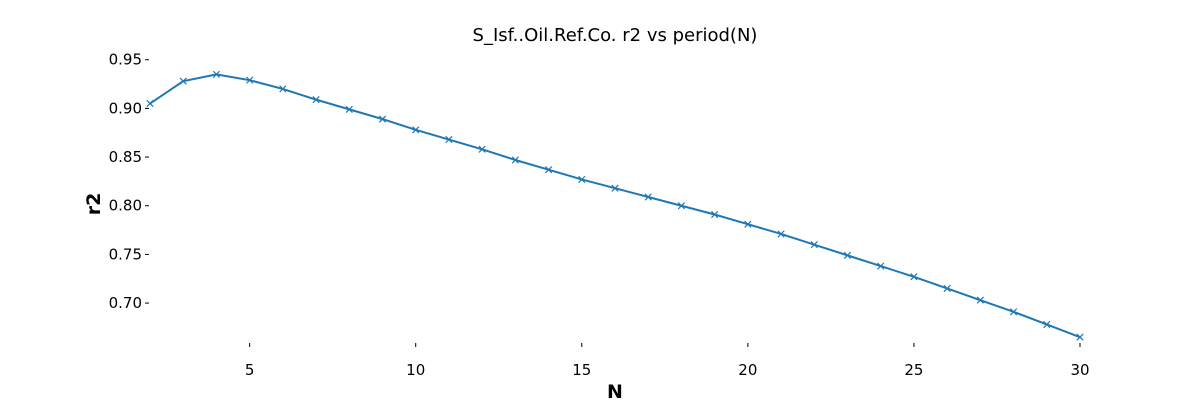 The width and height of the screenshot is (1200, 400). Describe the element at coordinates (581, 370) in the screenshot. I see `x-tick-label: 15` at that location.